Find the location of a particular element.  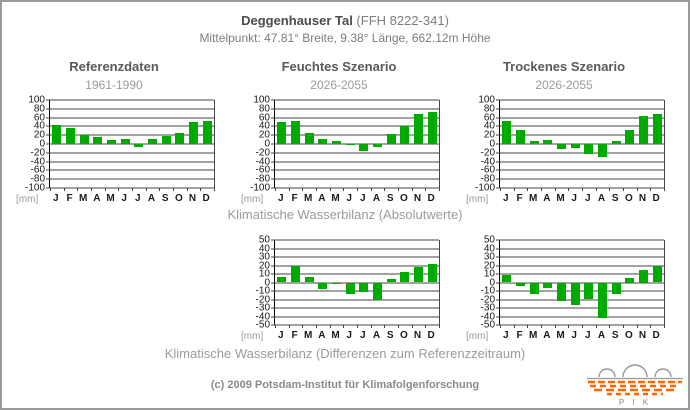

y-axis-tick-label: -30 is located at coordinates (487, 308).